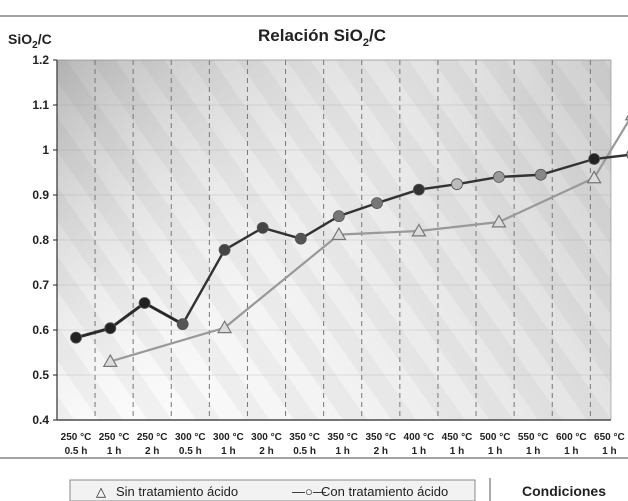 The image size is (628, 501). What do you see at coordinates (377, 35) in the screenshot?
I see `title-tail: /C` at bounding box center [377, 35].